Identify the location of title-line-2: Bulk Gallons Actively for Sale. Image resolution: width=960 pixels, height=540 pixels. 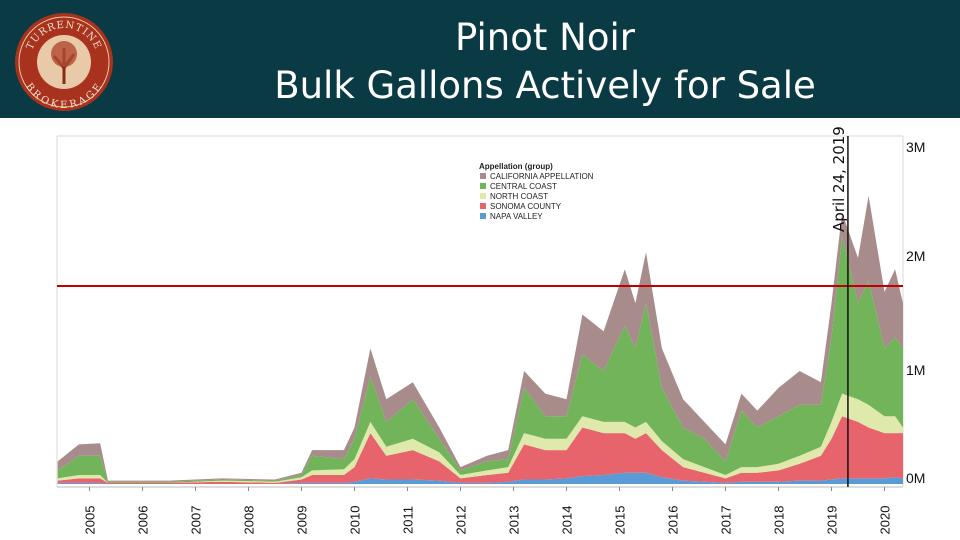
(545, 85).